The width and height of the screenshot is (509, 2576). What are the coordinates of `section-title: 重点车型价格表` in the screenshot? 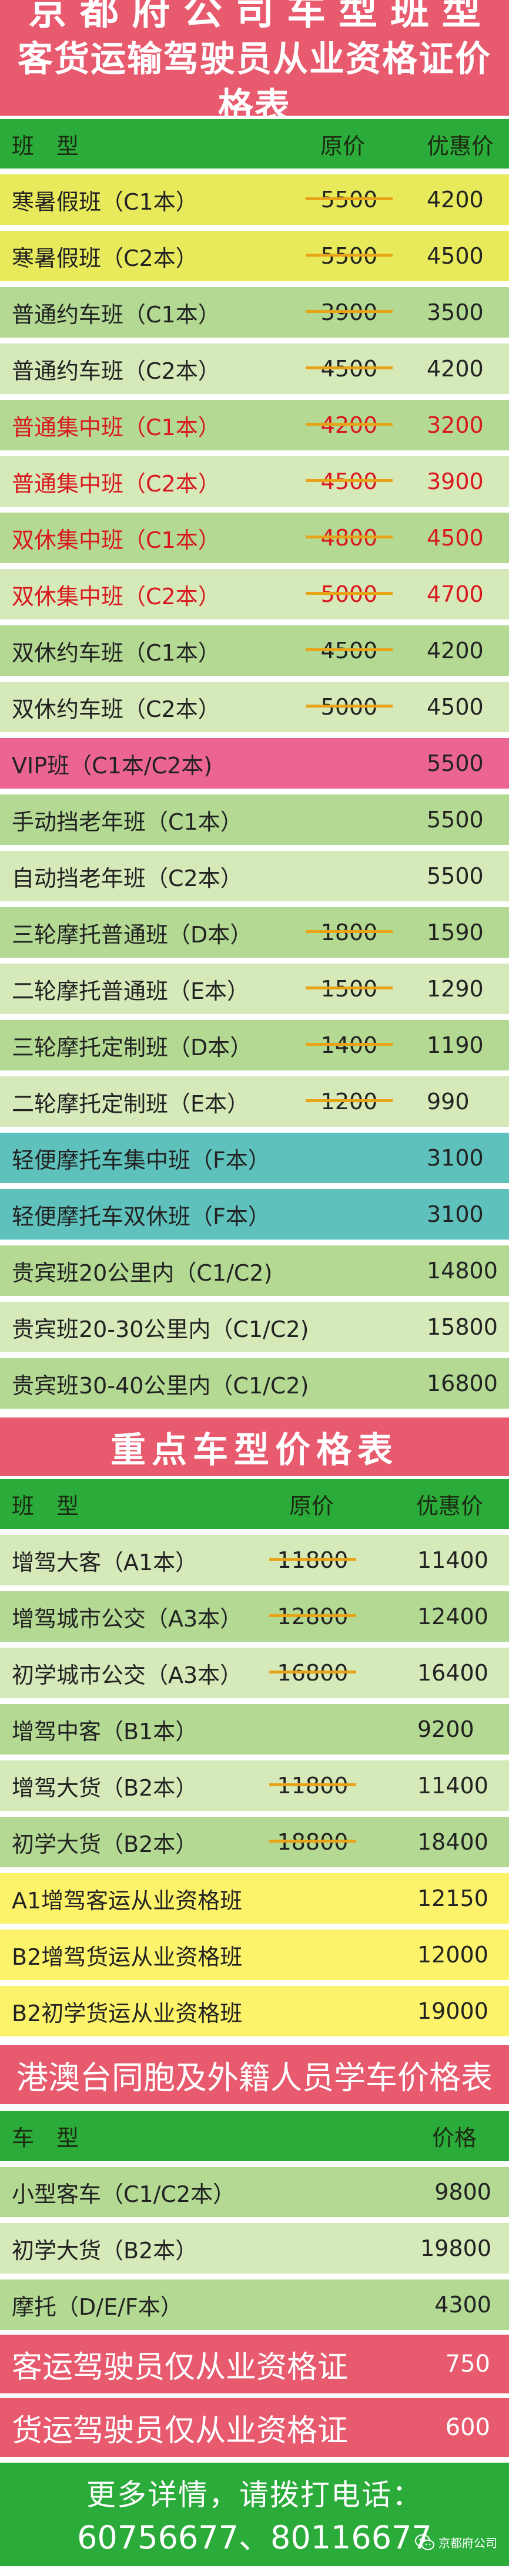 It's located at (254, 1446).